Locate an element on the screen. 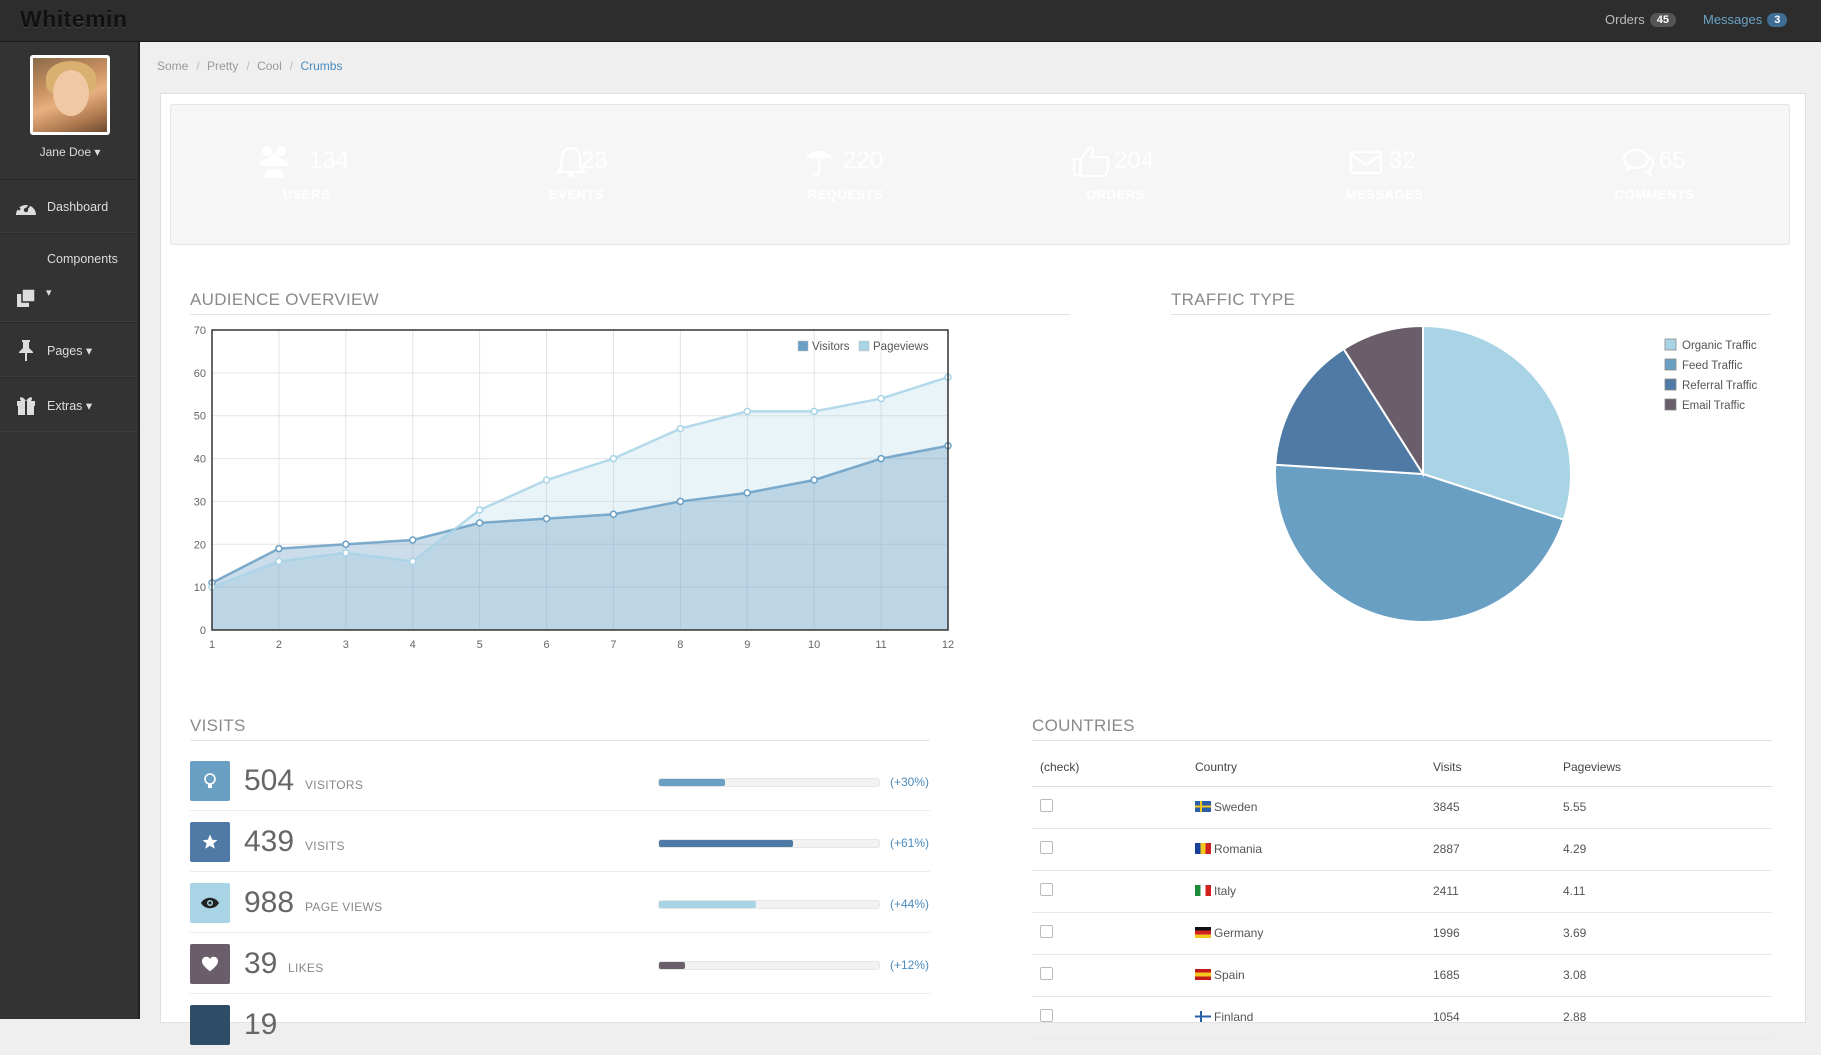 This screenshot has width=1821, height=1055. visits-cell: 2887 is located at coordinates (1490, 849).